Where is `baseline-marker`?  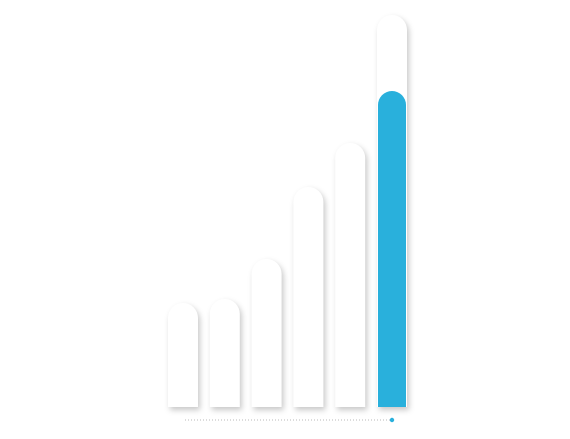
baseline-marker is located at coordinates (392, 420).